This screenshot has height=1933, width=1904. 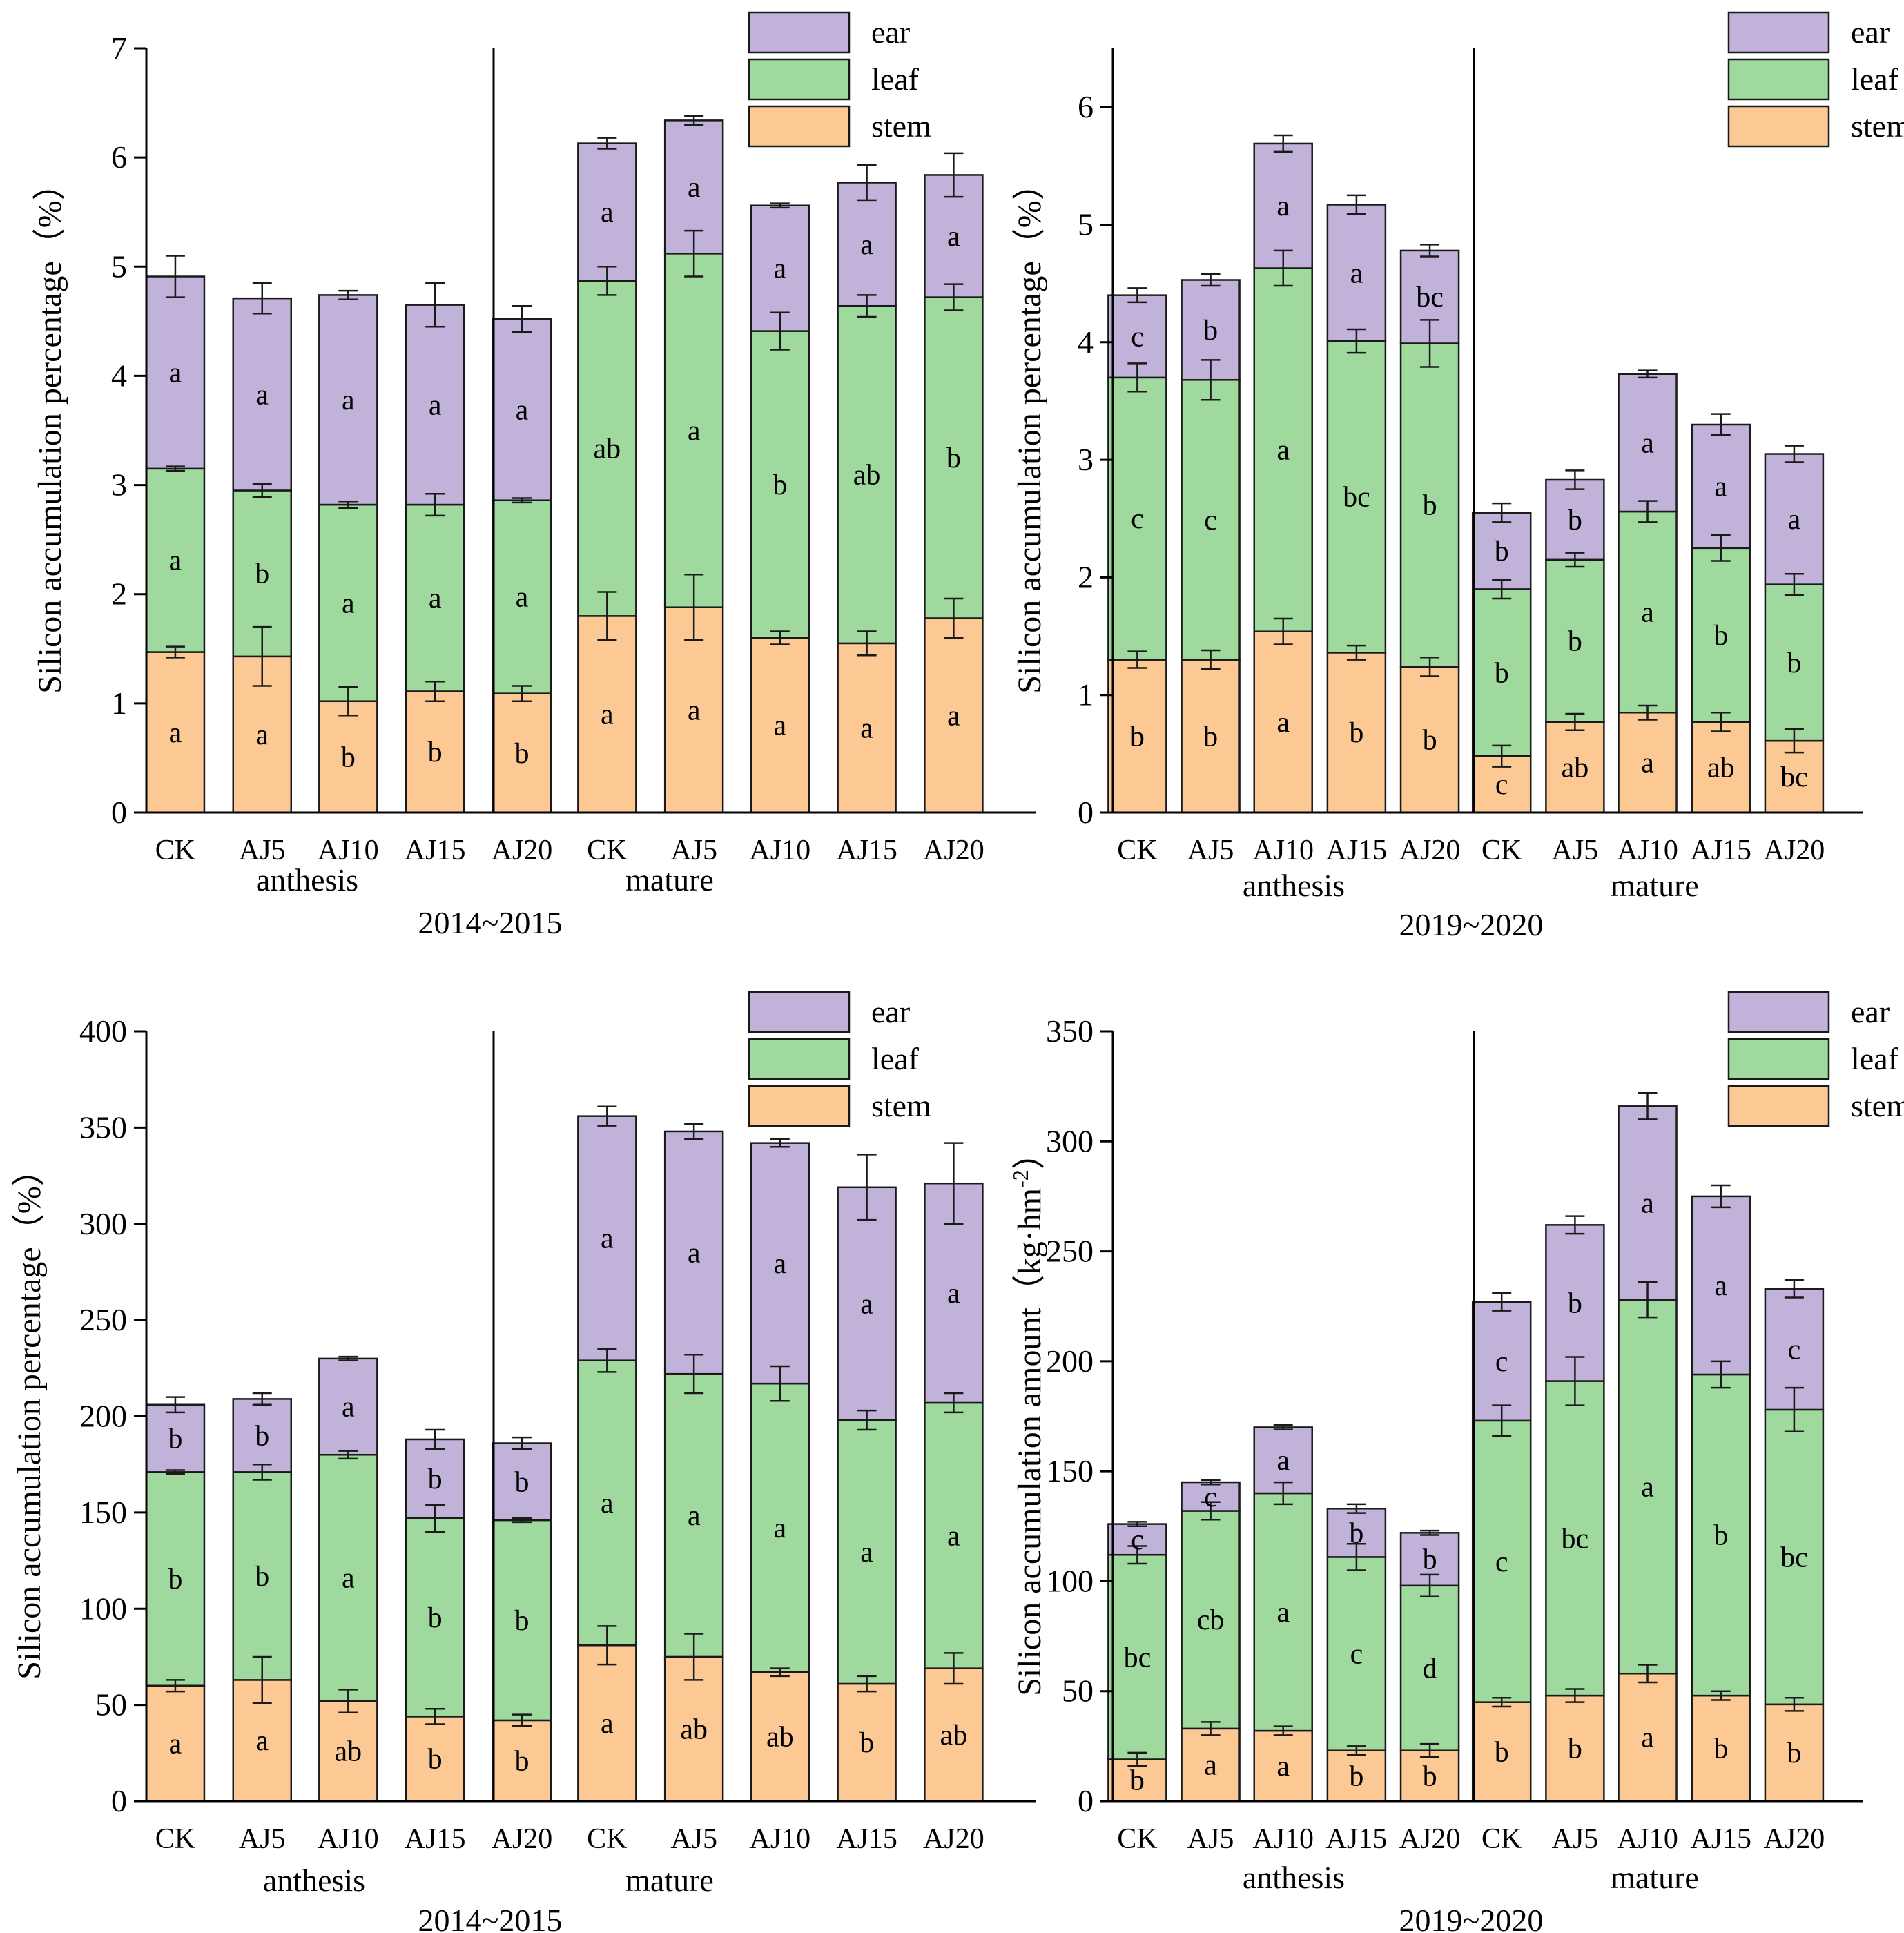 I want to click on significance-letter-stem-8: a, so click(x=1647, y=763).